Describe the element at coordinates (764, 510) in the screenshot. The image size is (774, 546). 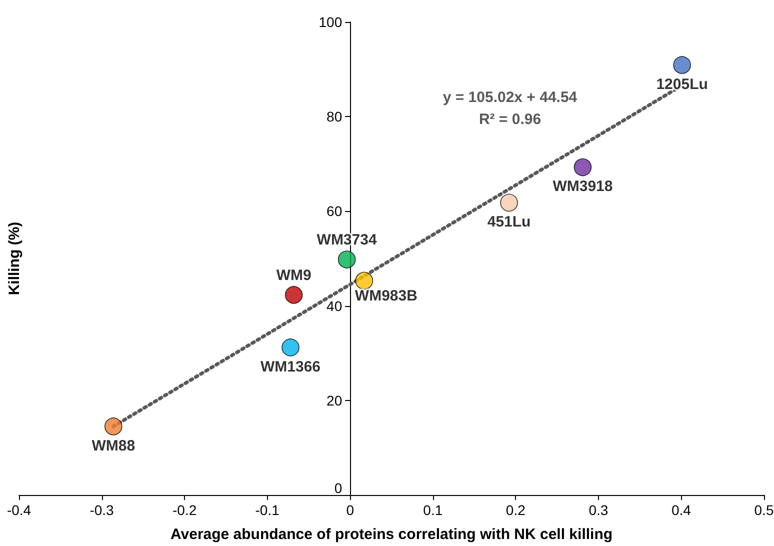
I see `x-tick-label: 0.5` at that location.